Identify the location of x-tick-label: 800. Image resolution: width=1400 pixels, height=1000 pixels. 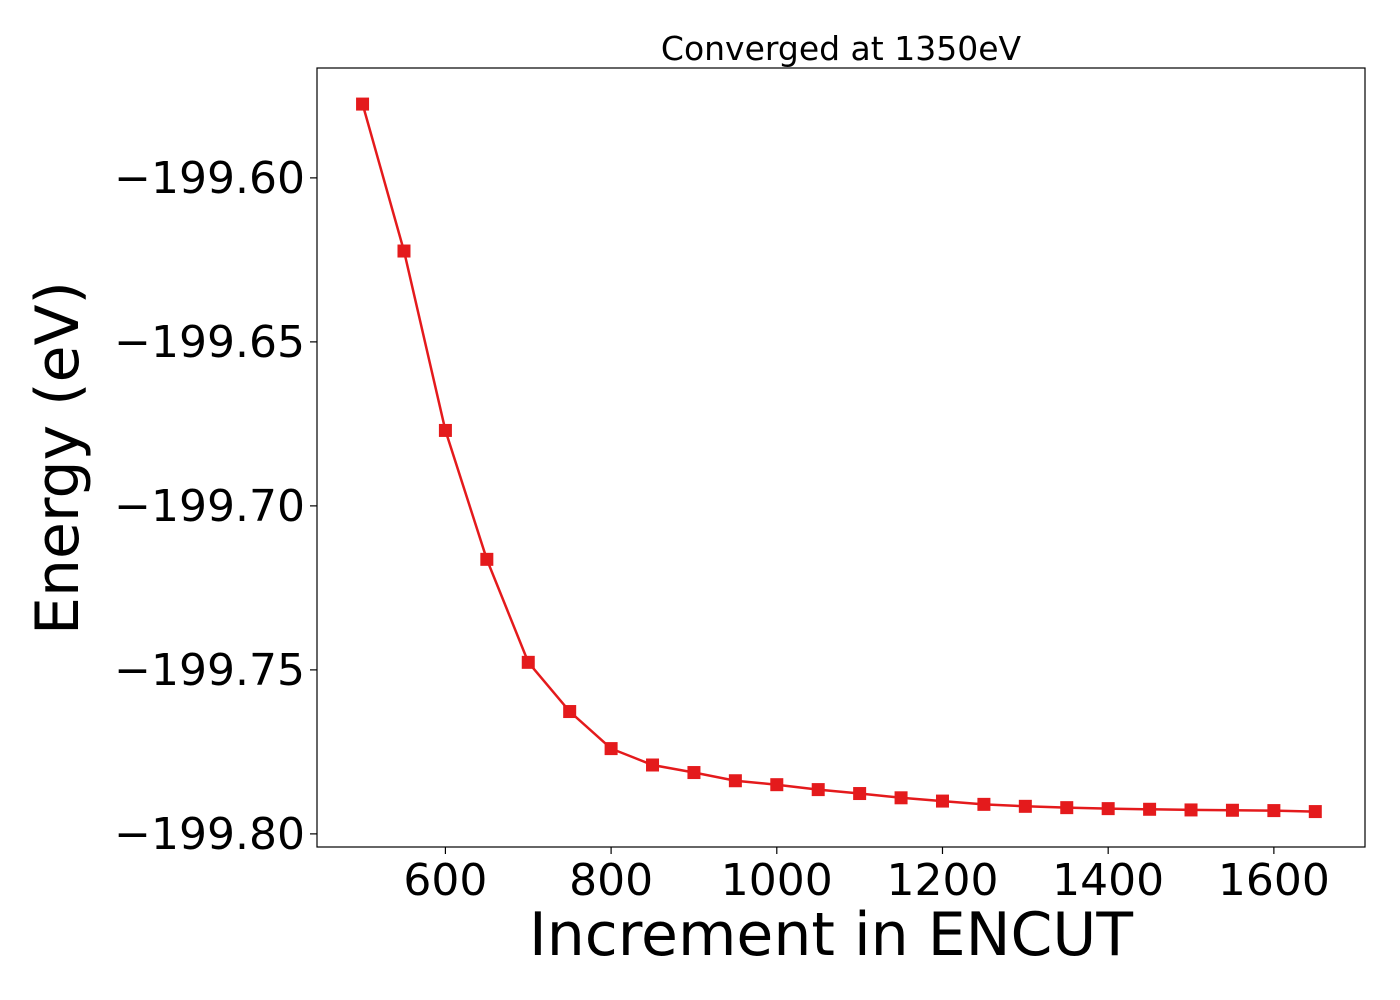
(611, 880).